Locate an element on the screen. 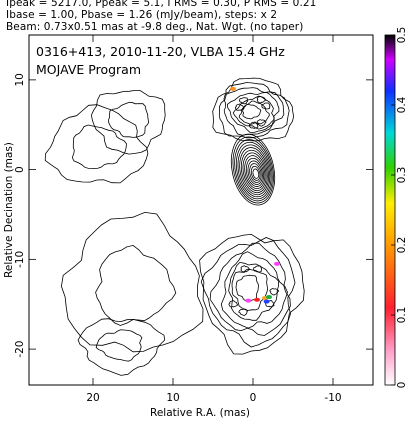  y-tick-label: 10 is located at coordinates (20, 79).